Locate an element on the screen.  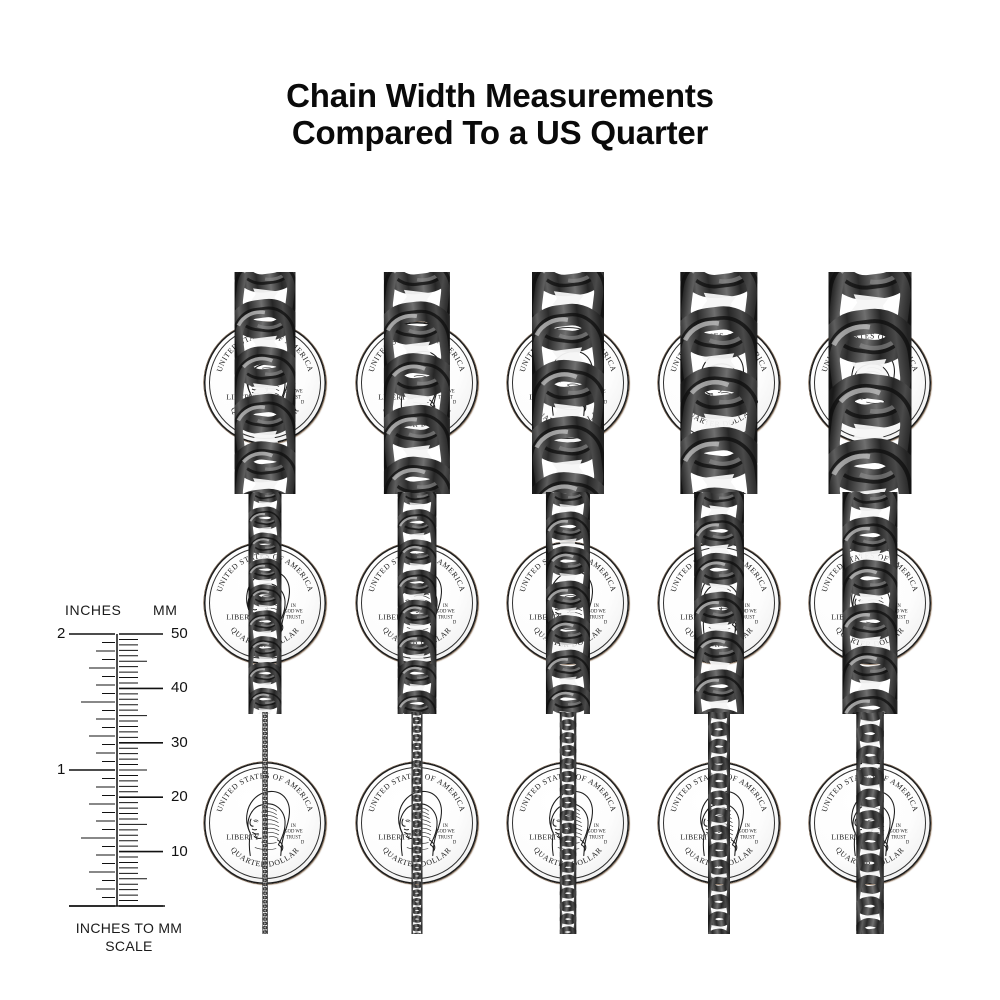
ruler-scale-graphic is located at coordinates (117, 770).